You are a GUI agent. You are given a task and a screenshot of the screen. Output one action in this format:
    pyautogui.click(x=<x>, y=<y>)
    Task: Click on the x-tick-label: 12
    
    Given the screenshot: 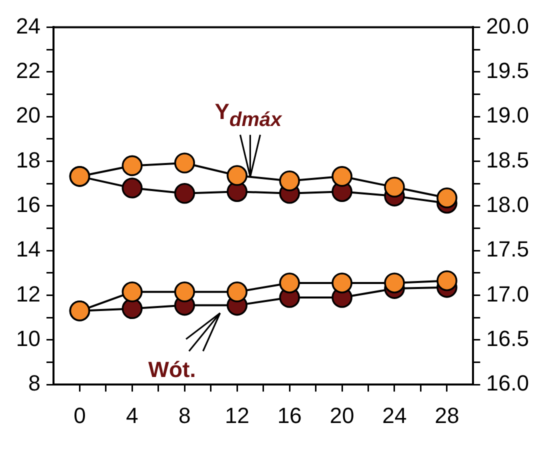 What is the action you would take?
    pyautogui.click(x=237, y=415)
    